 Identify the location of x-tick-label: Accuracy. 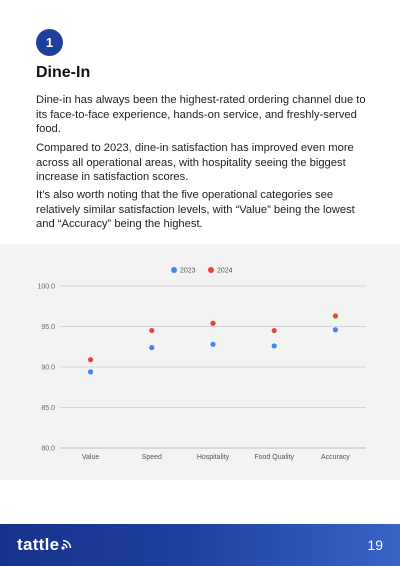
(335, 457).